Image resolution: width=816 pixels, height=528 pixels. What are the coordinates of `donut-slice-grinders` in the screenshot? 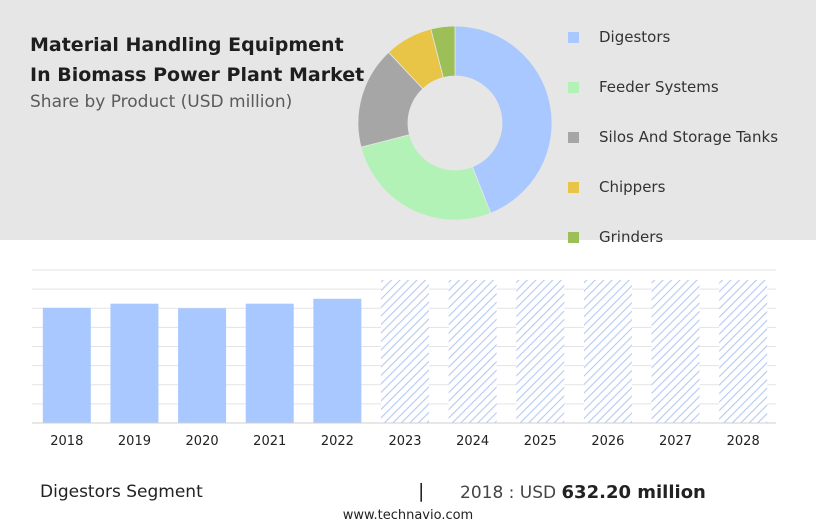 It's located at (443, 51).